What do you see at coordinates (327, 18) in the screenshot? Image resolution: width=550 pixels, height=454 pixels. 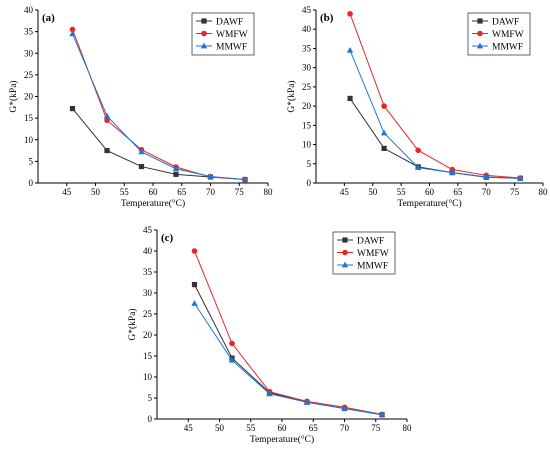 I see `panel-label: (b)` at bounding box center [327, 18].